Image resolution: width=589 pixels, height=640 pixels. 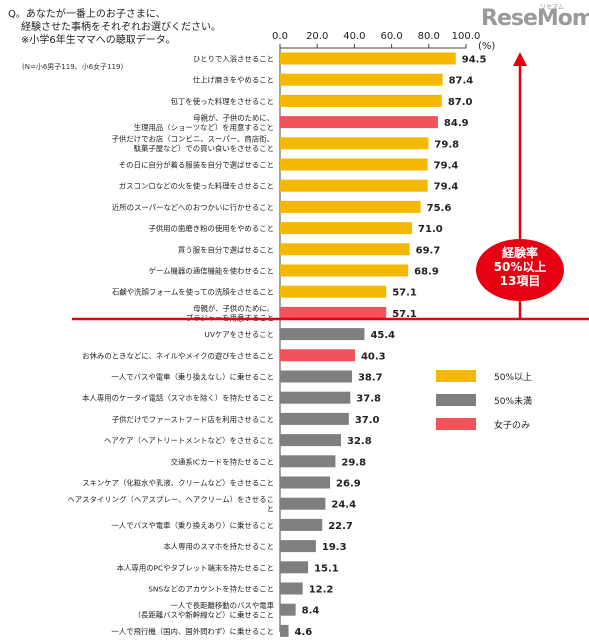 I want to click on bar-value-label: 71.0, so click(x=430, y=229).